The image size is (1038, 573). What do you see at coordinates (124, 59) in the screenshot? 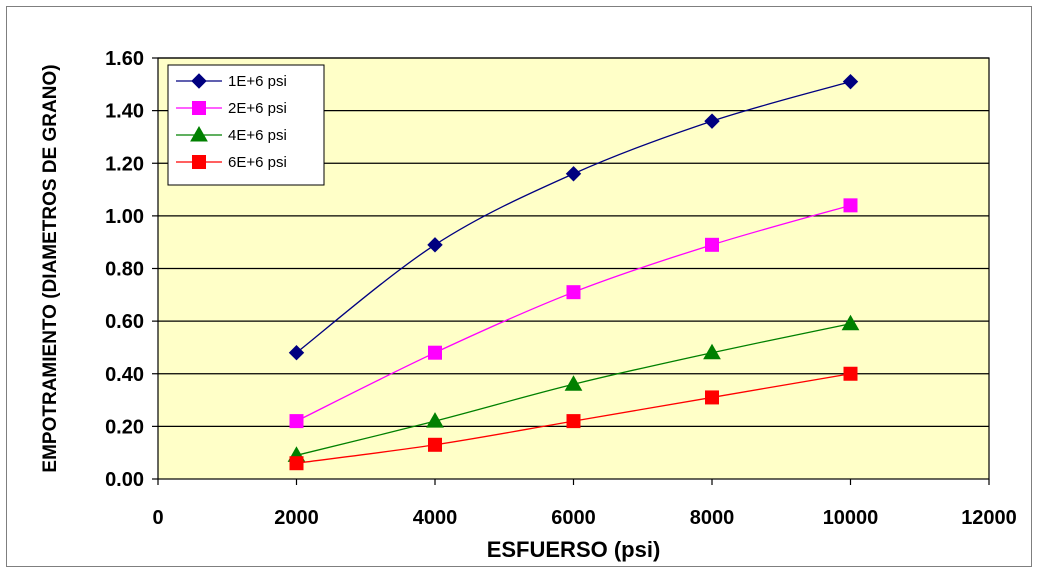
I see `y-tick-label: 1.60` at bounding box center [124, 59].